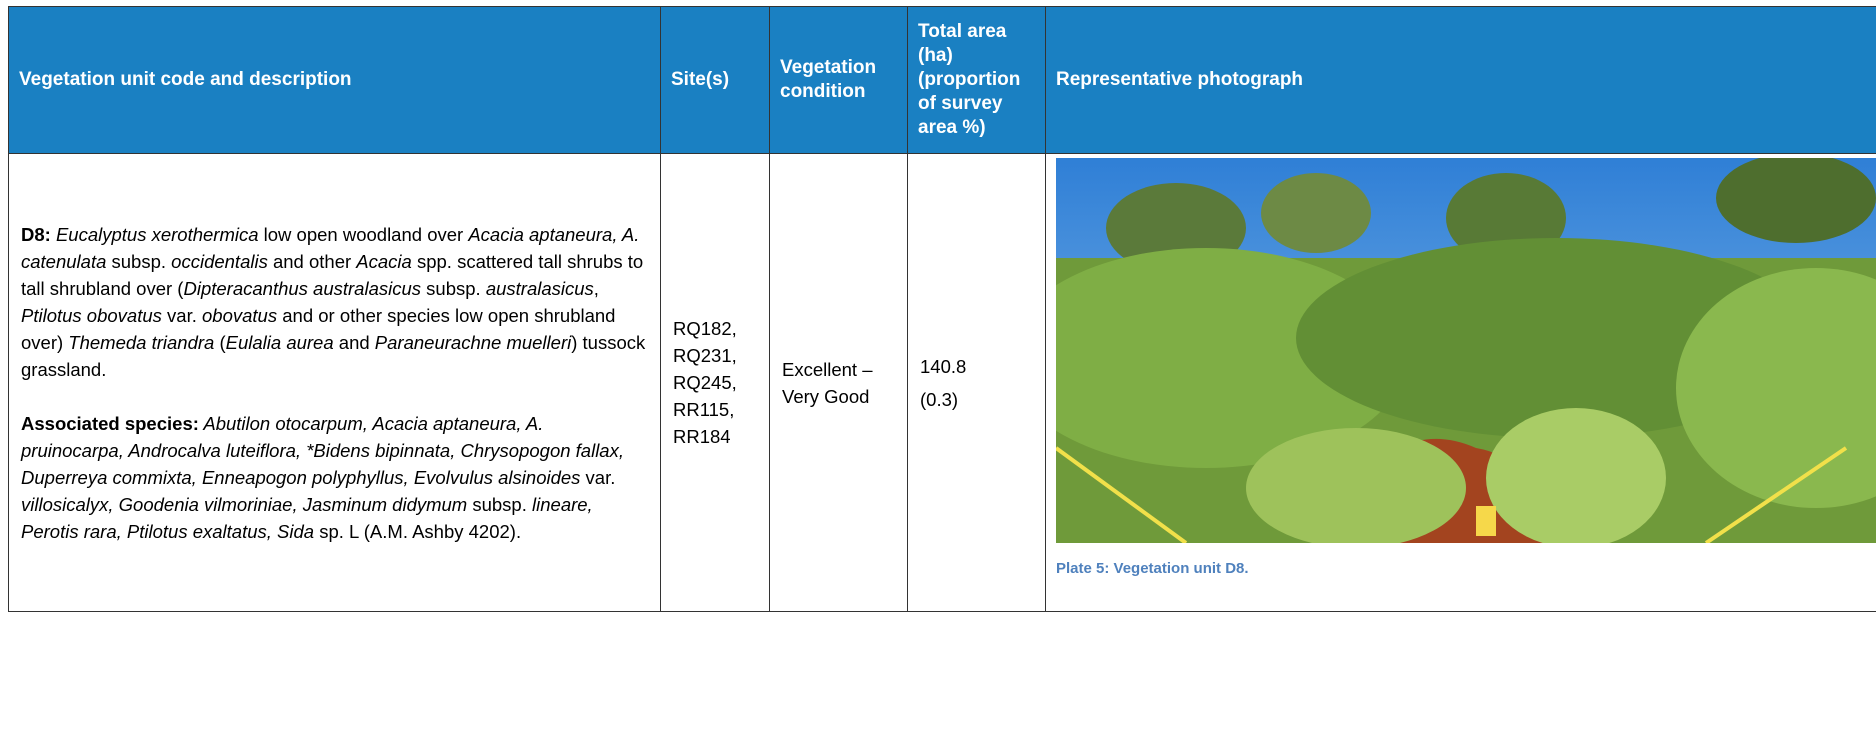 Image resolution: width=1876 pixels, height=732 pixels. What do you see at coordinates (705, 382) in the screenshot?
I see `site: RQ245,` at bounding box center [705, 382].